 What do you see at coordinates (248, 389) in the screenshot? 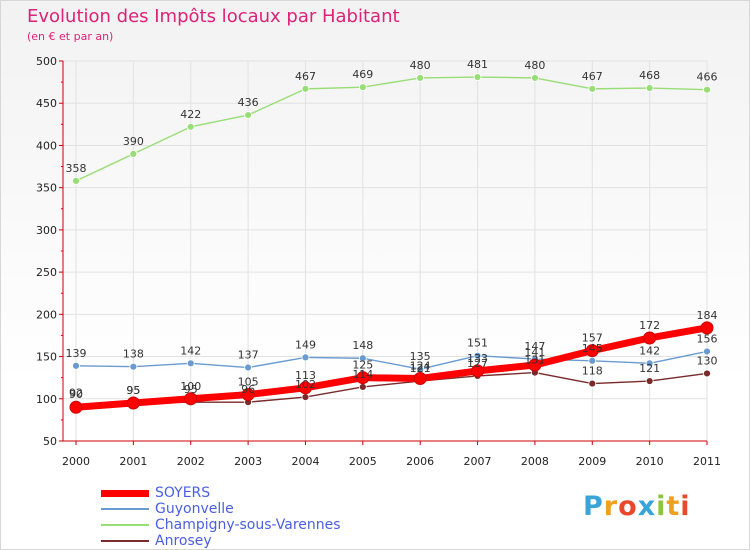
I see `data-label: 96` at bounding box center [248, 389].